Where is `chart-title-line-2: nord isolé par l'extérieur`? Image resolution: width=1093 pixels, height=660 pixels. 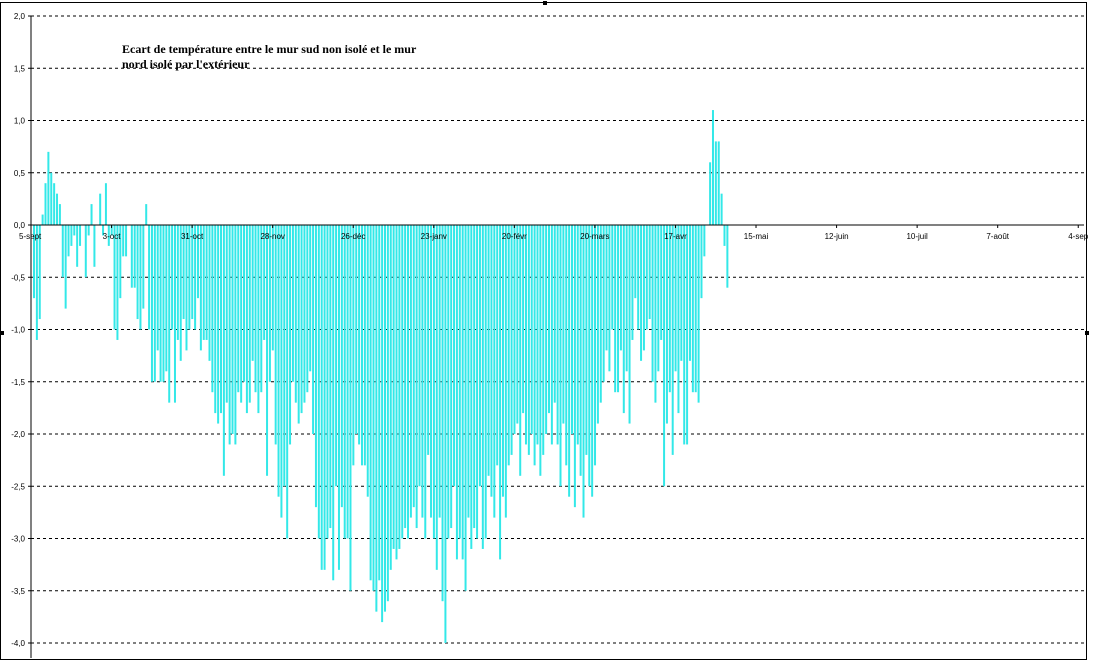 chart-title-line-2: nord isolé par l'extérieur is located at coordinates (186, 64).